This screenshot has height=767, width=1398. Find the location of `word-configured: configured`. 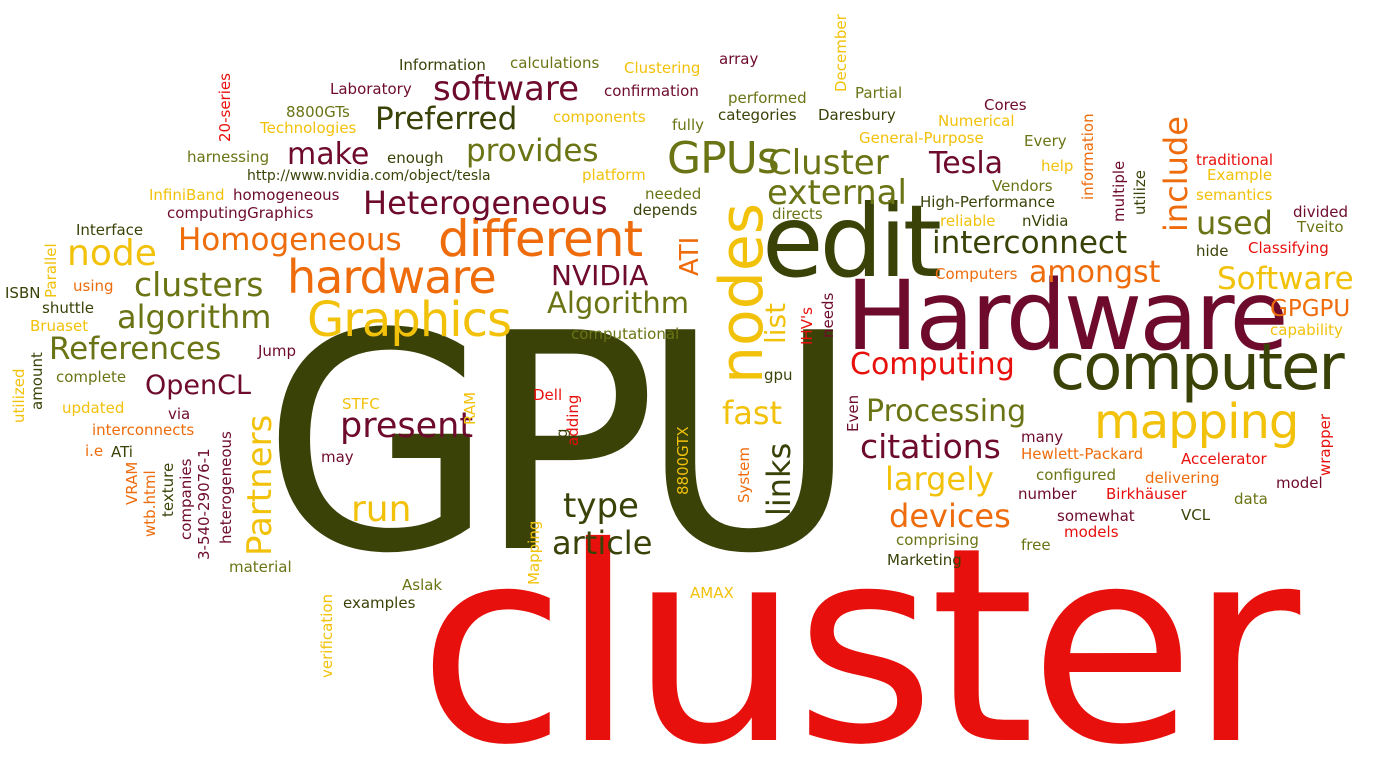

word-configured: configured is located at coordinates (1076, 475).